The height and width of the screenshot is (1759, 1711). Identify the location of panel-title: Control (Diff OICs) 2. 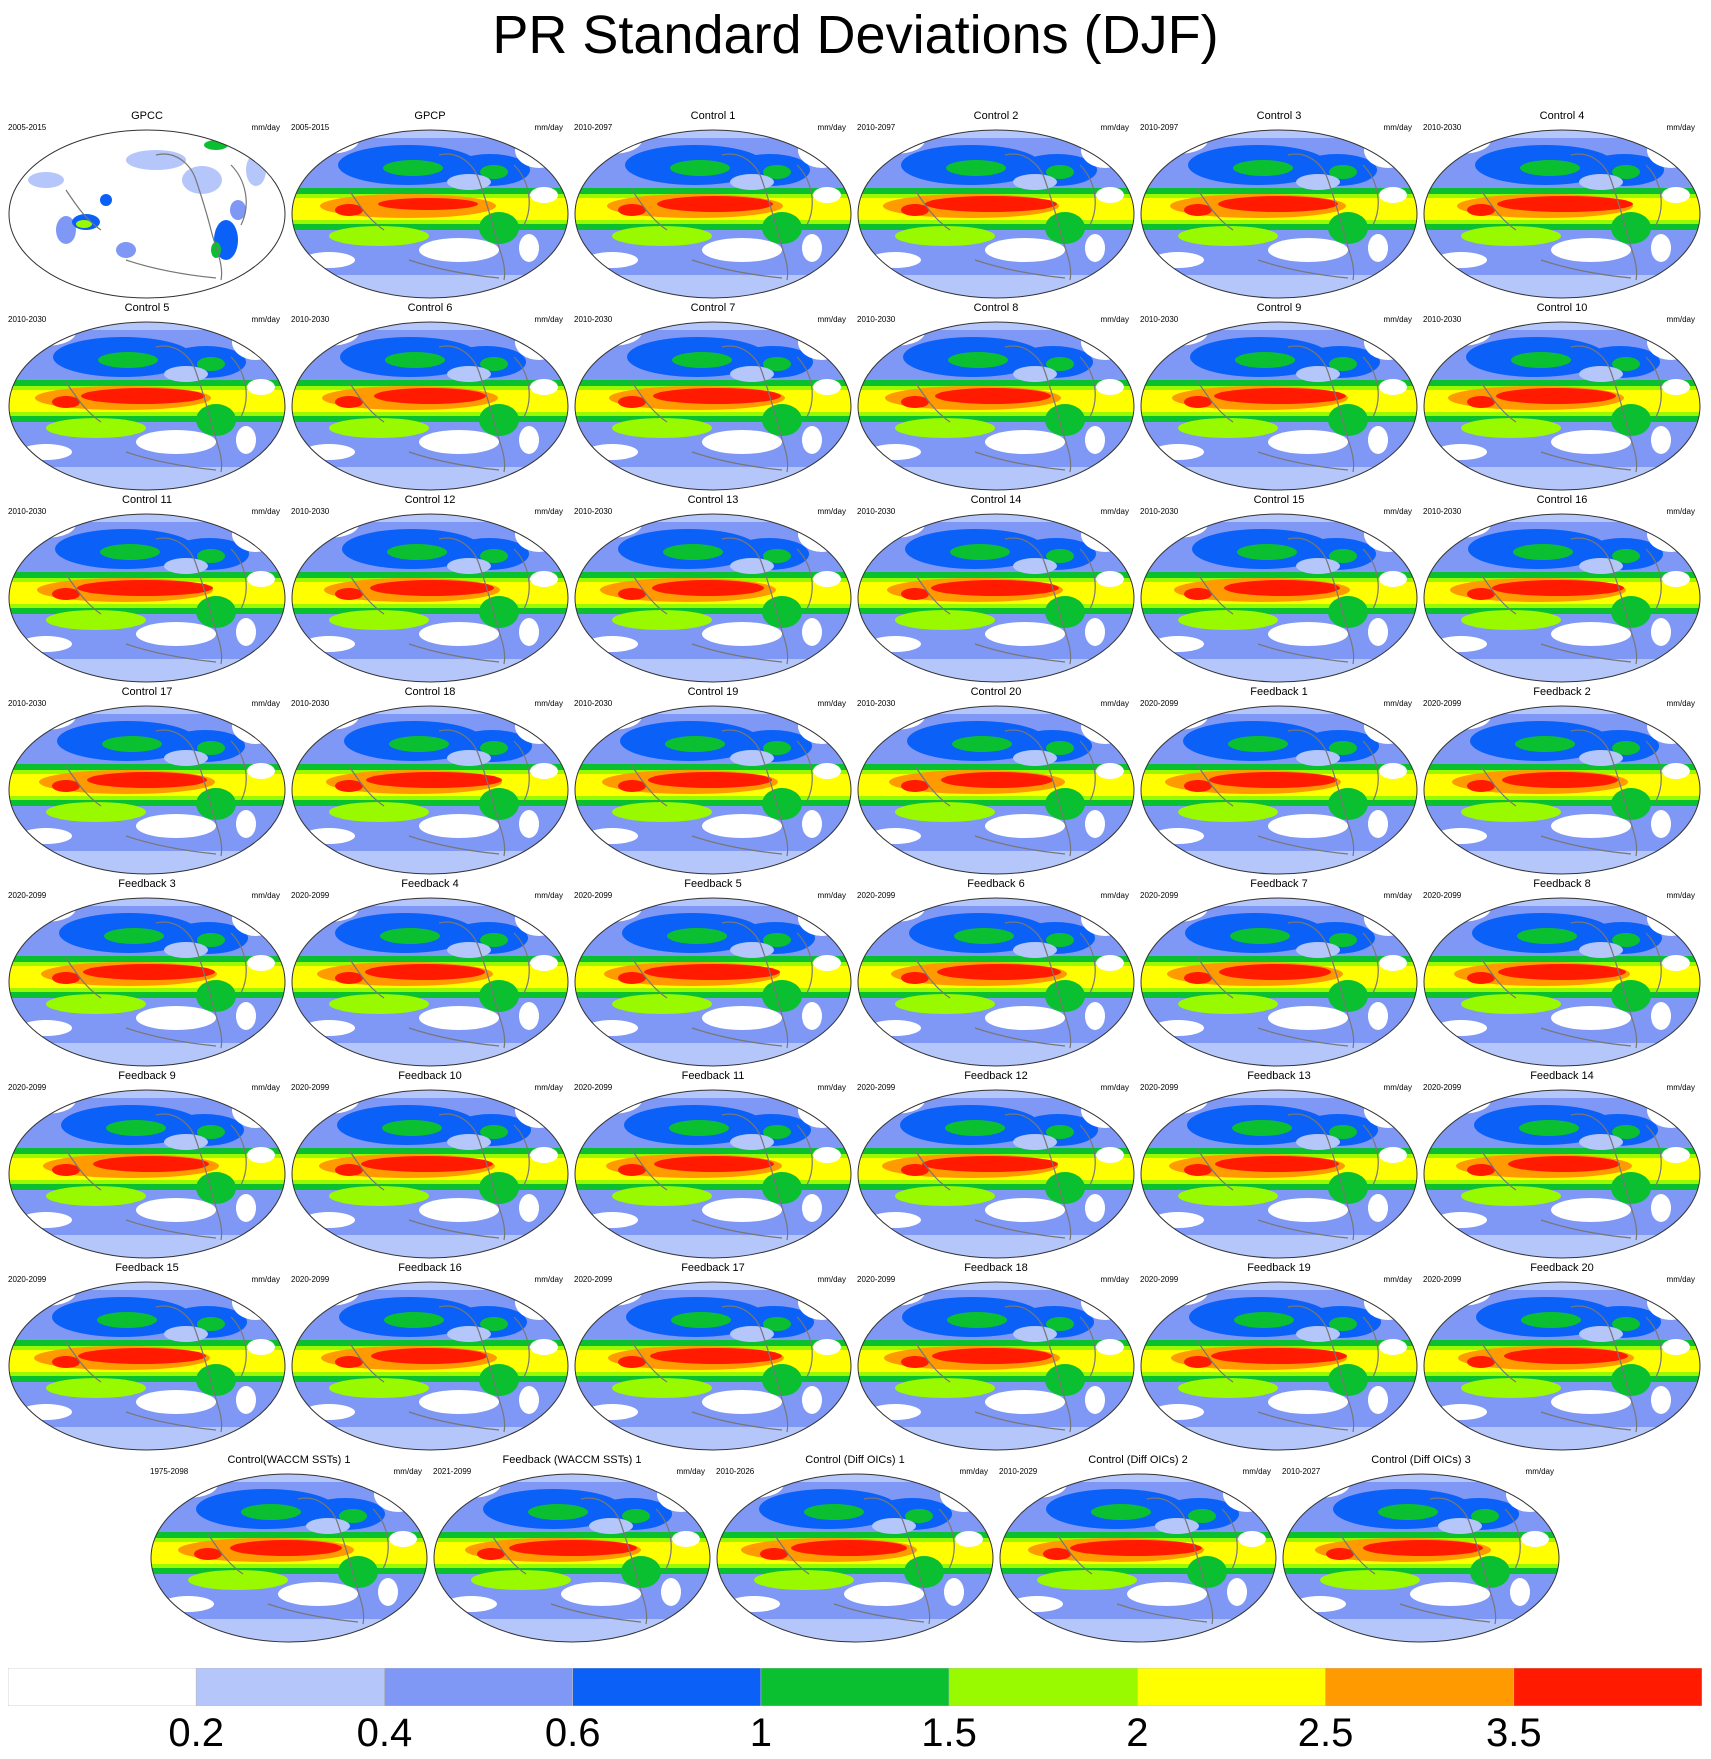
(1138, 1460).